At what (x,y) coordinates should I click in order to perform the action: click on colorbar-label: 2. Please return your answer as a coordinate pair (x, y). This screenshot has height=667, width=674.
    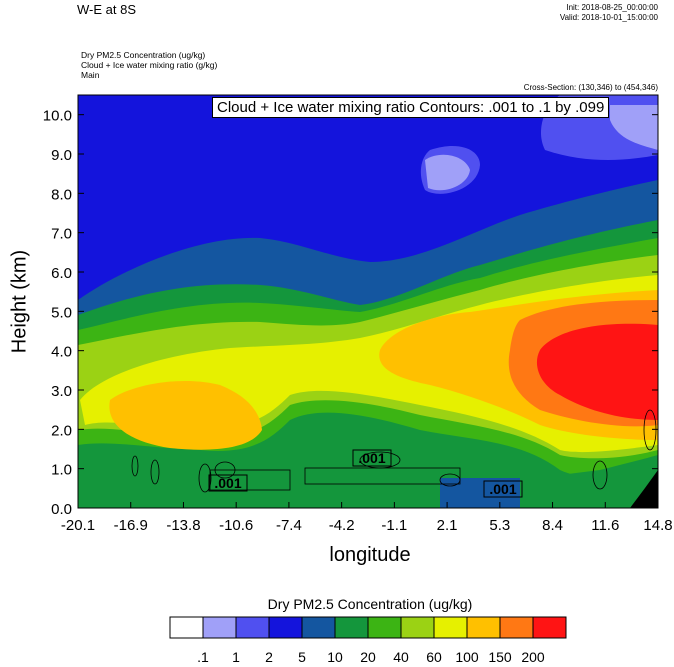
    Looking at the image, I should click on (269, 657).